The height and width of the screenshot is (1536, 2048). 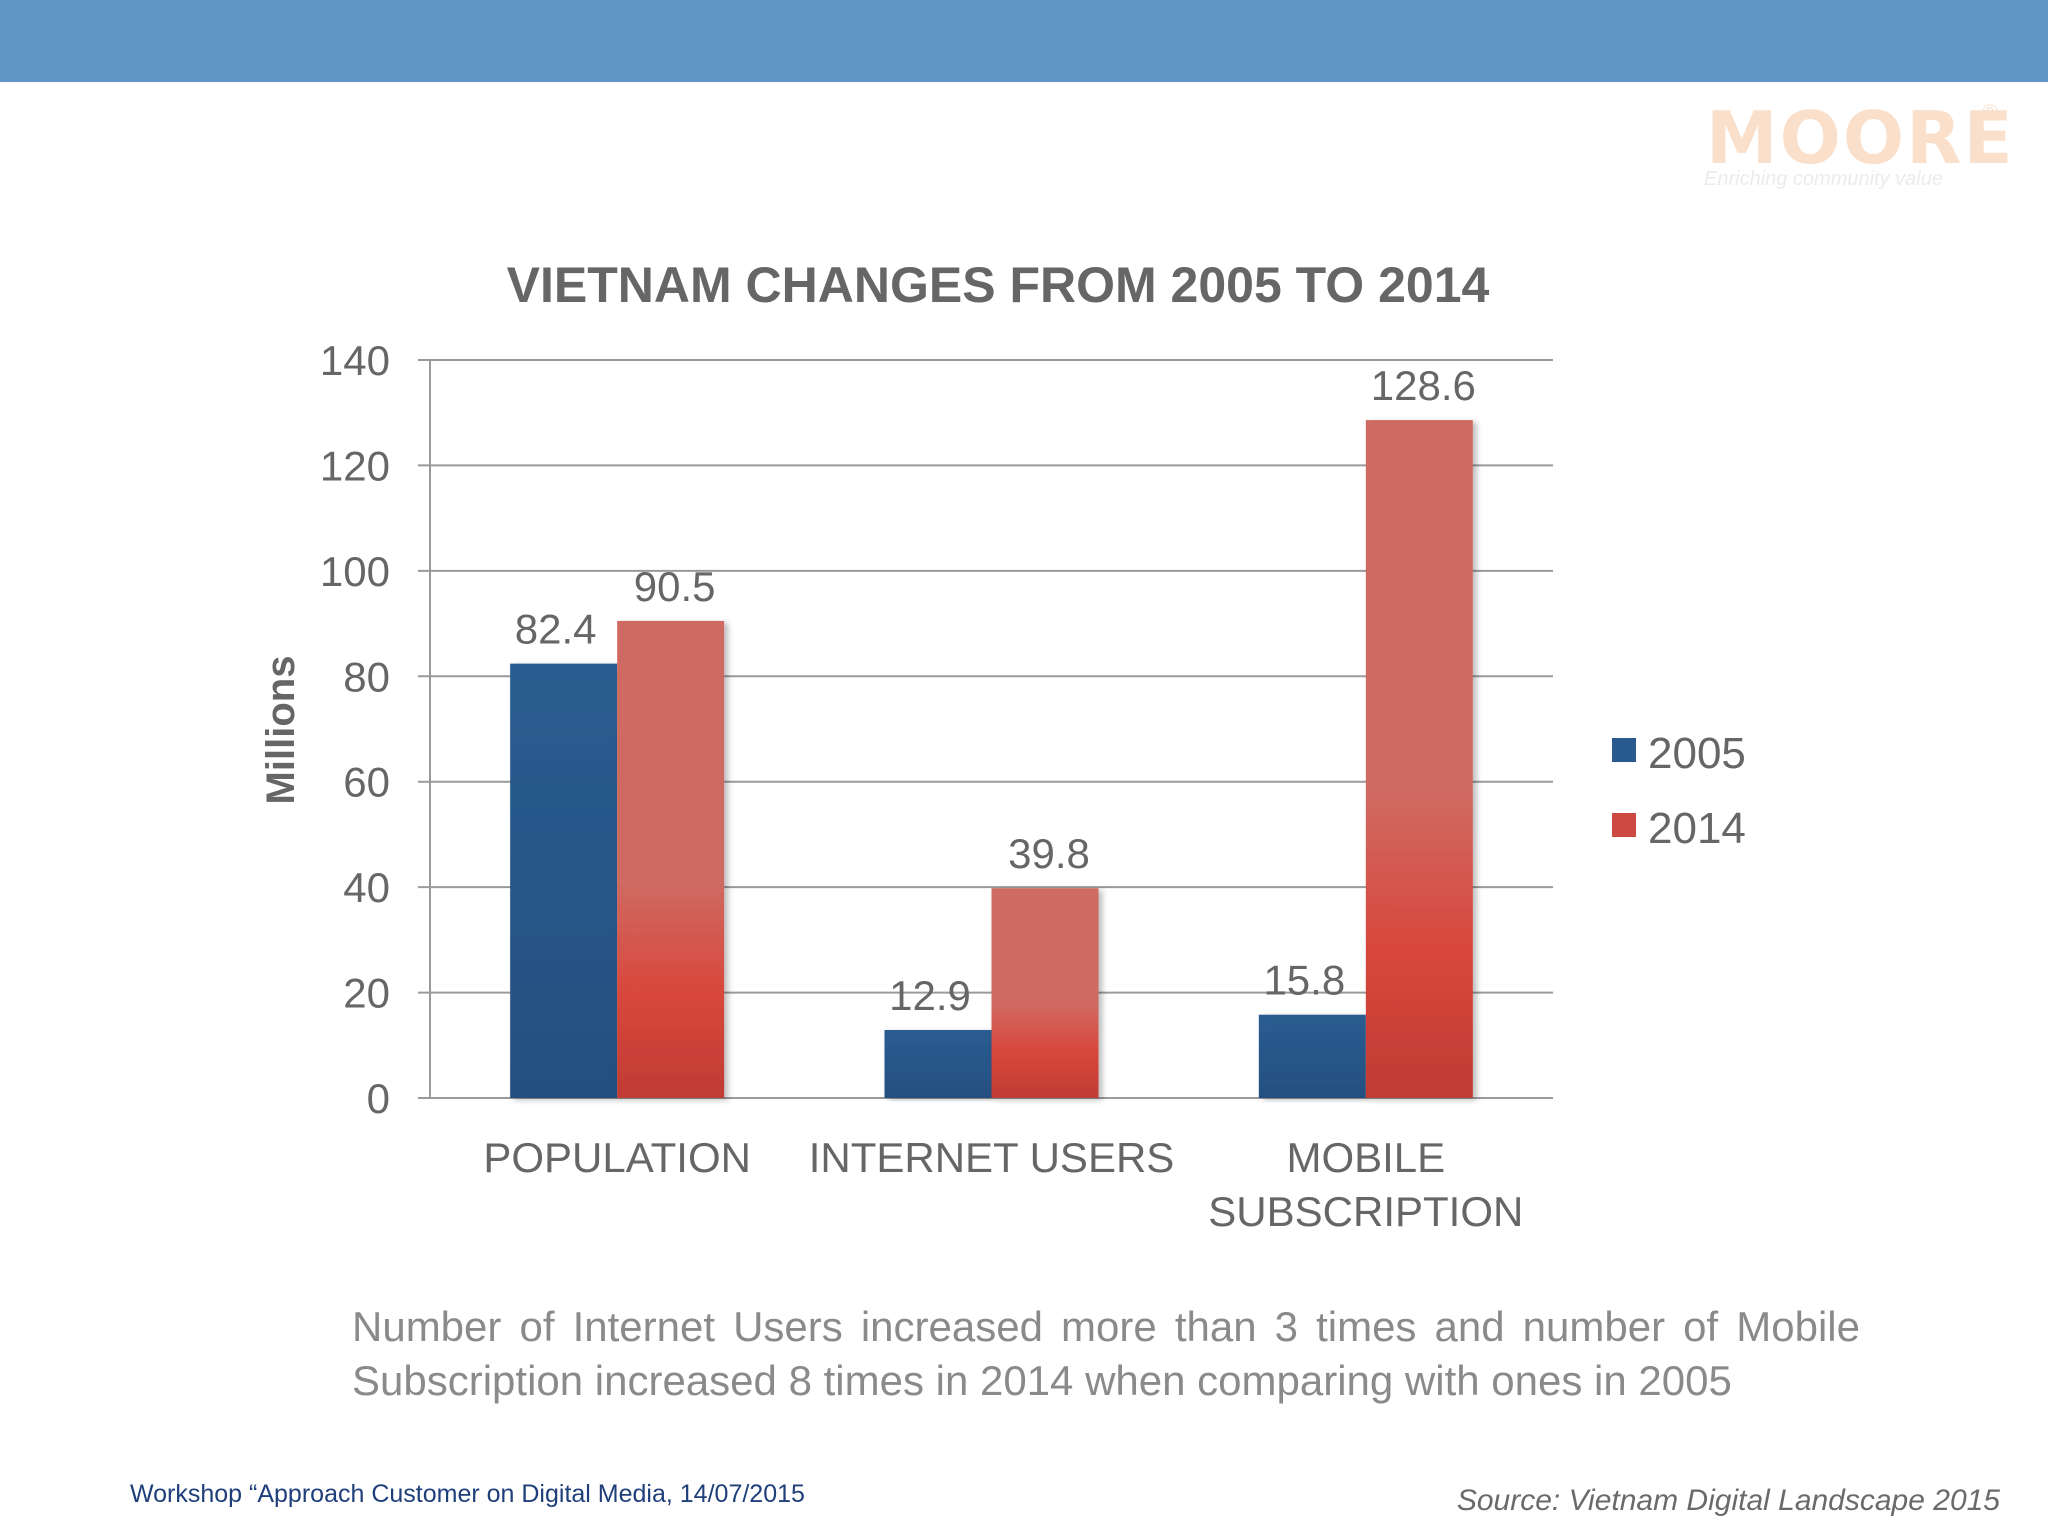 I want to click on data-label: 15.8, so click(x=1304, y=980).